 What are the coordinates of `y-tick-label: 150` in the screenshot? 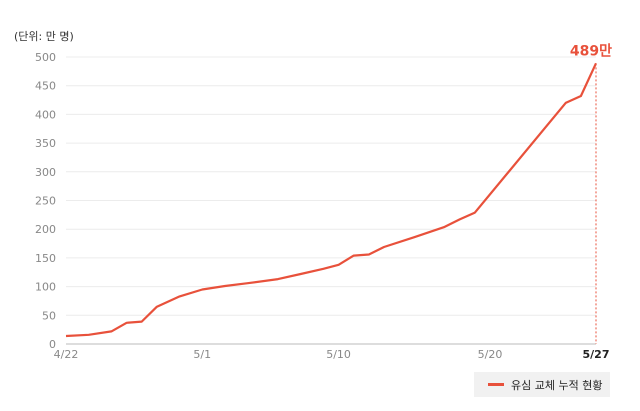 It's located at (45, 258).